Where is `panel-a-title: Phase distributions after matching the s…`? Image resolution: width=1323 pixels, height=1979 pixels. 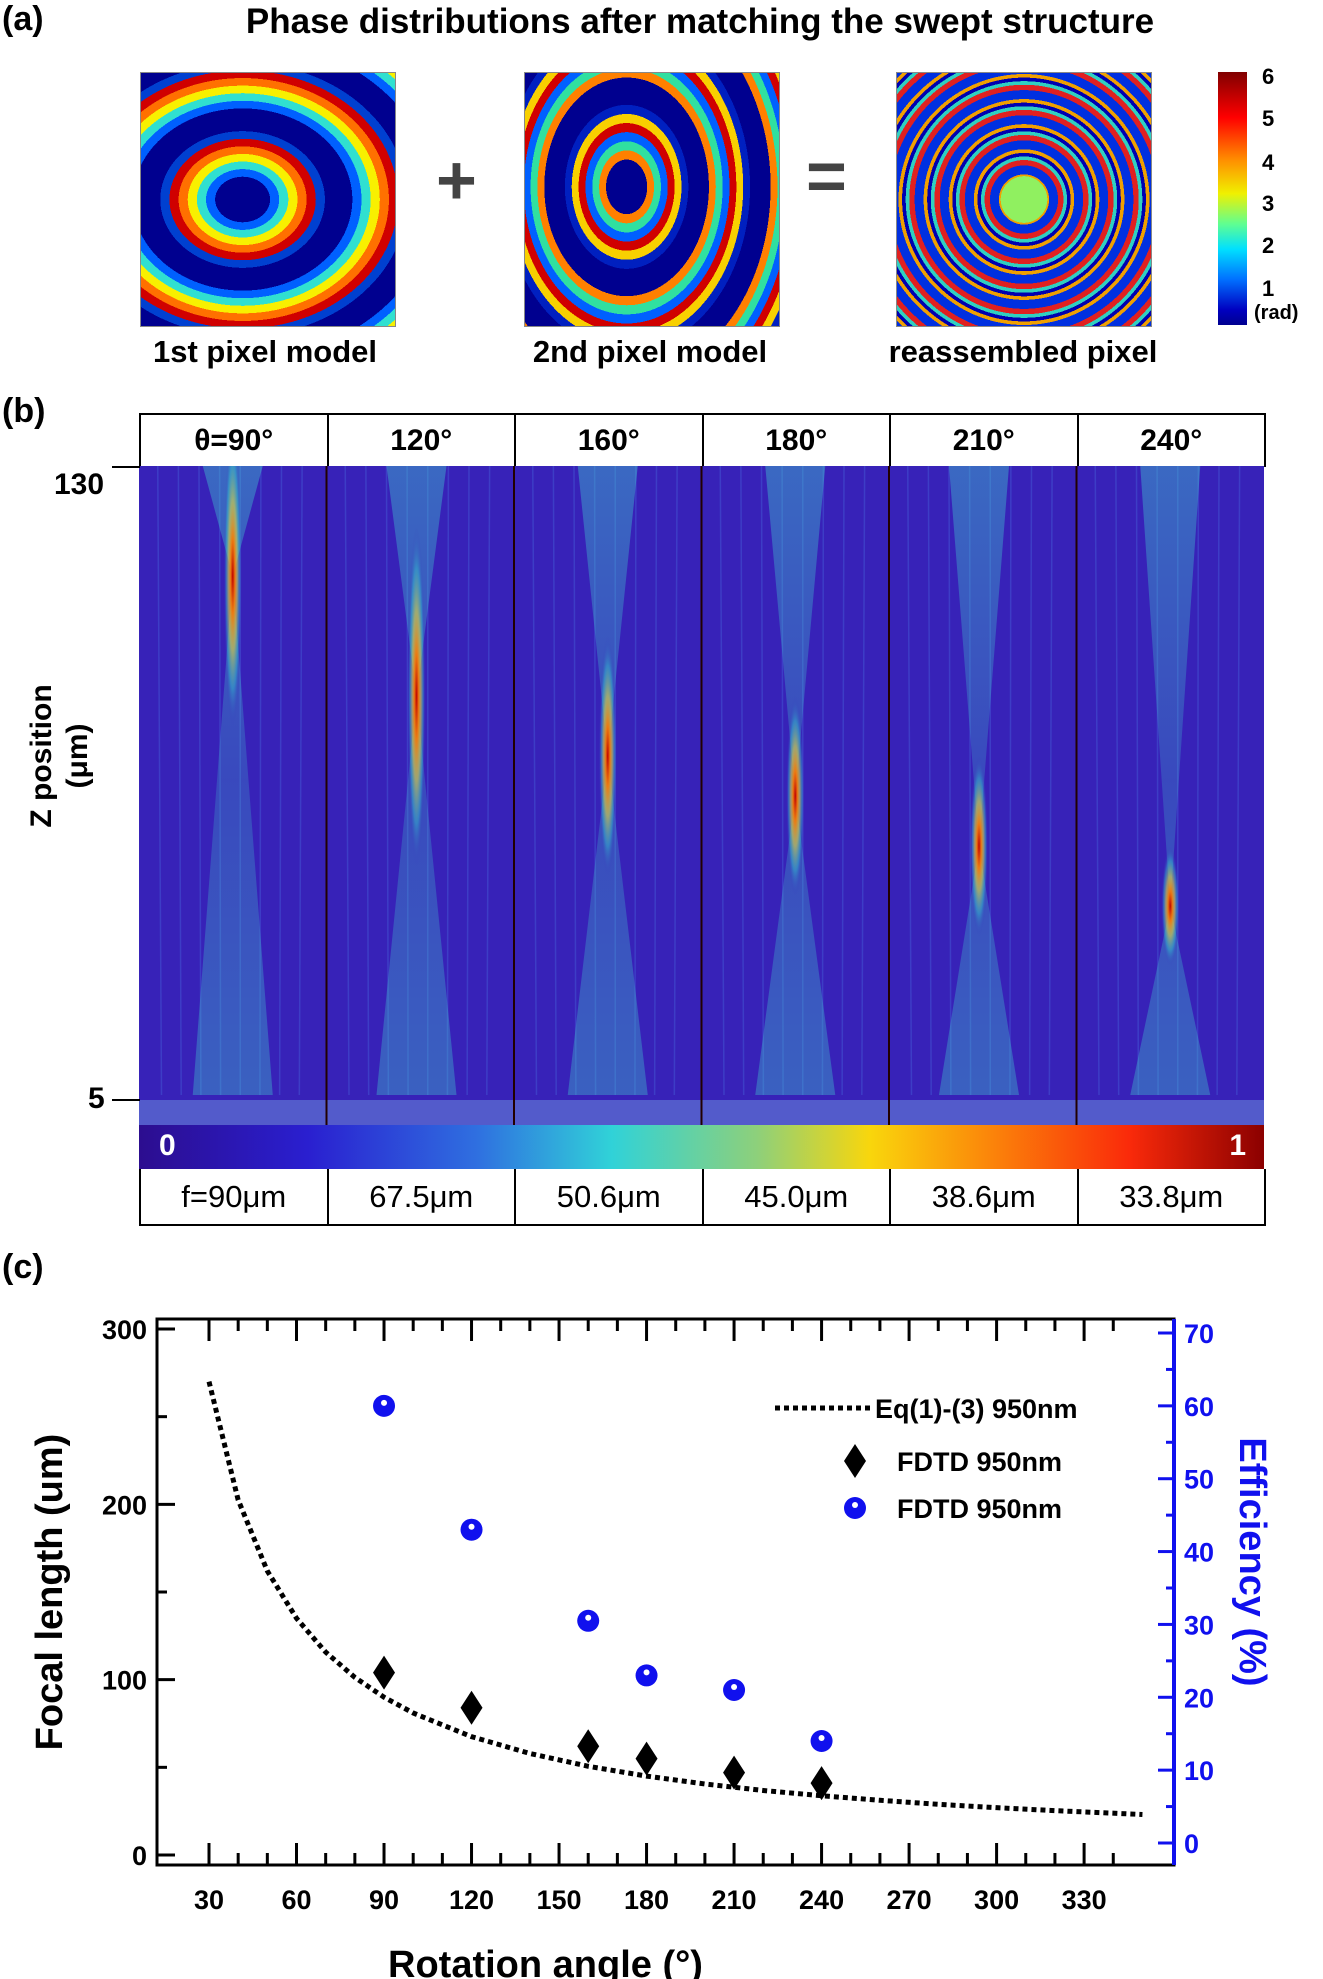 panel-a-title: Phase distributions after matching the s… is located at coordinates (700, 21).